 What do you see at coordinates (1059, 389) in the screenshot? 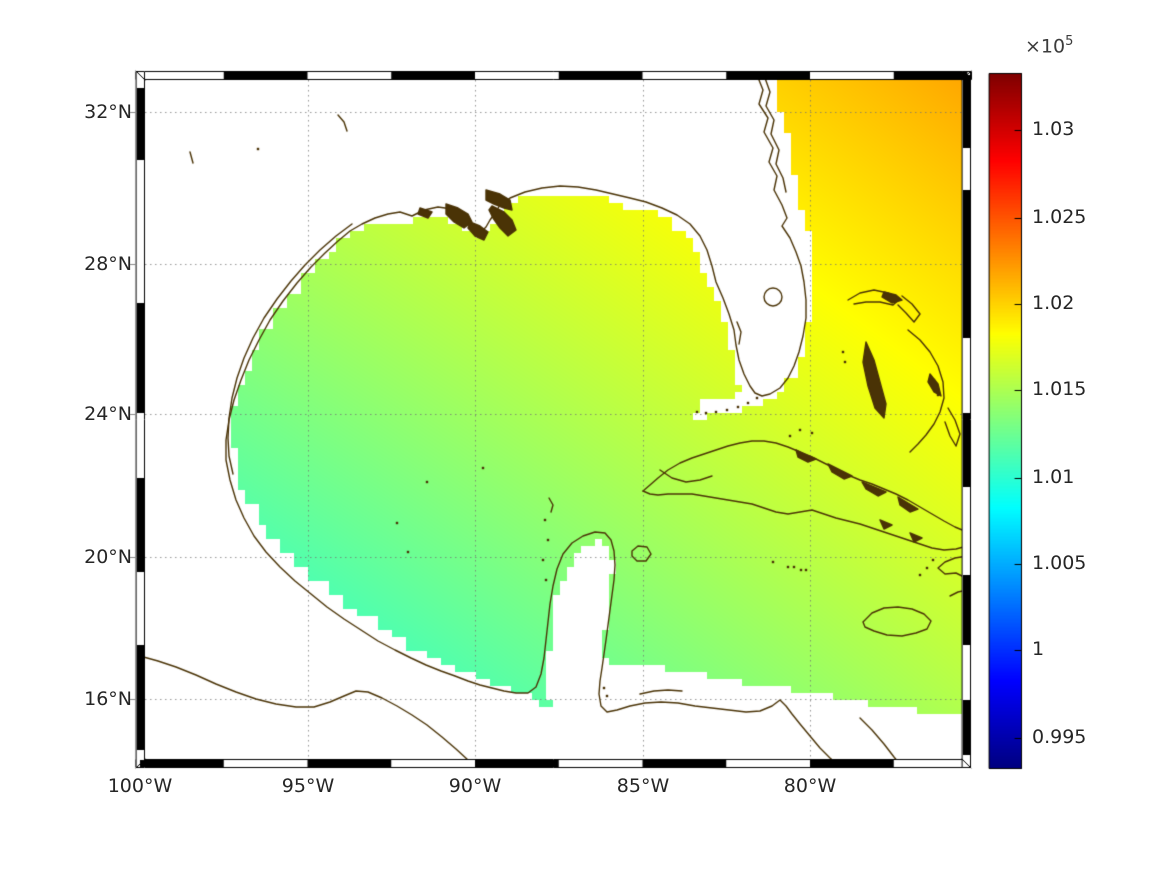
I see `colorbar-tick-label: 1.015` at bounding box center [1059, 389].